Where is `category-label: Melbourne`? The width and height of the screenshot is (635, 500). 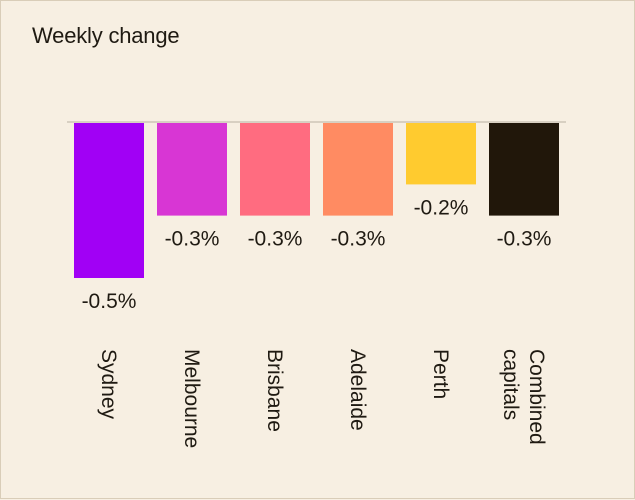
category-label: Melbourne is located at coordinates (191, 398).